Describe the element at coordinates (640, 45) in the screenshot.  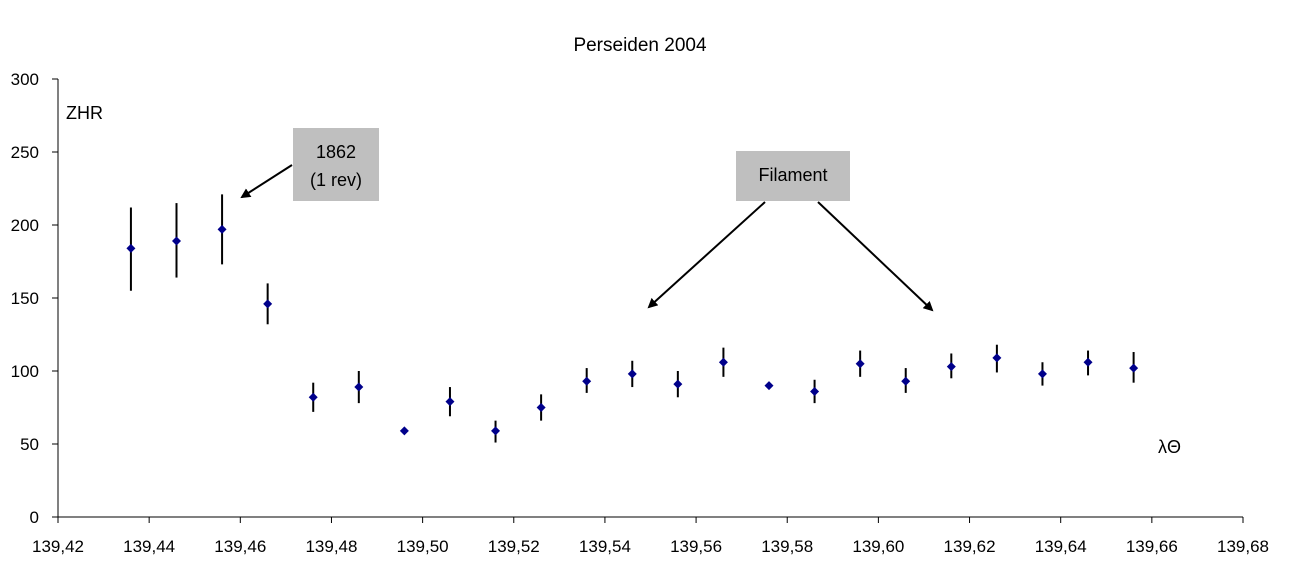
I see `chart-title: Perseiden 2004` at that location.